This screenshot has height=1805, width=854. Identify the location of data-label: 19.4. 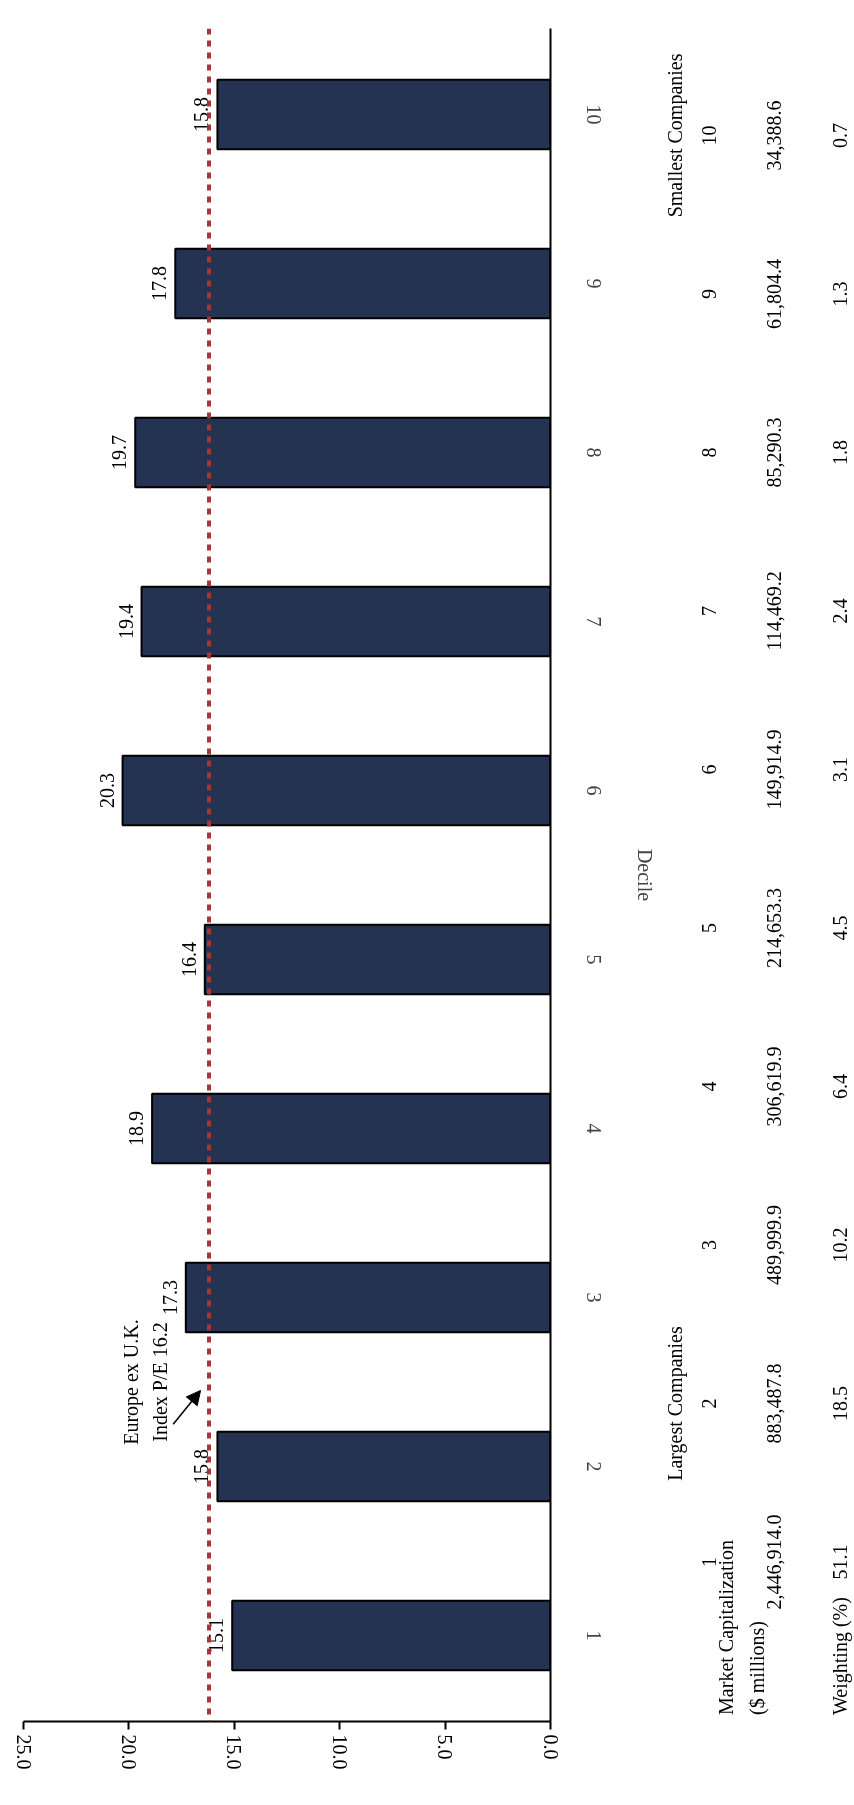
(125, 621).